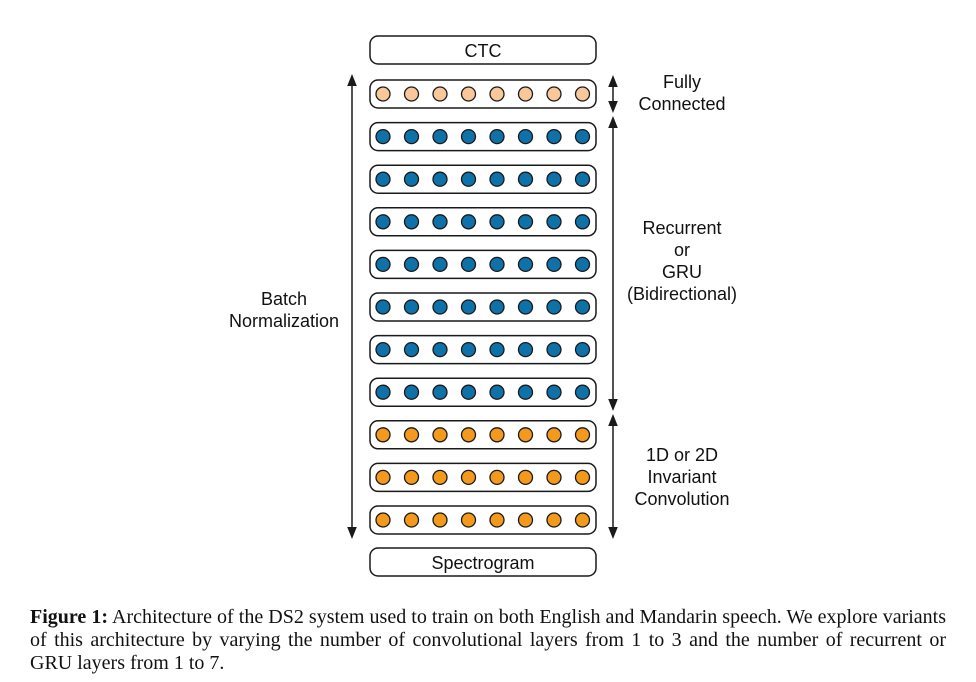  What do you see at coordinates (682, 294) in the screenshot?
I see `rnn-label-line4: (Bidirectional)` at bounding box center [682, 294].